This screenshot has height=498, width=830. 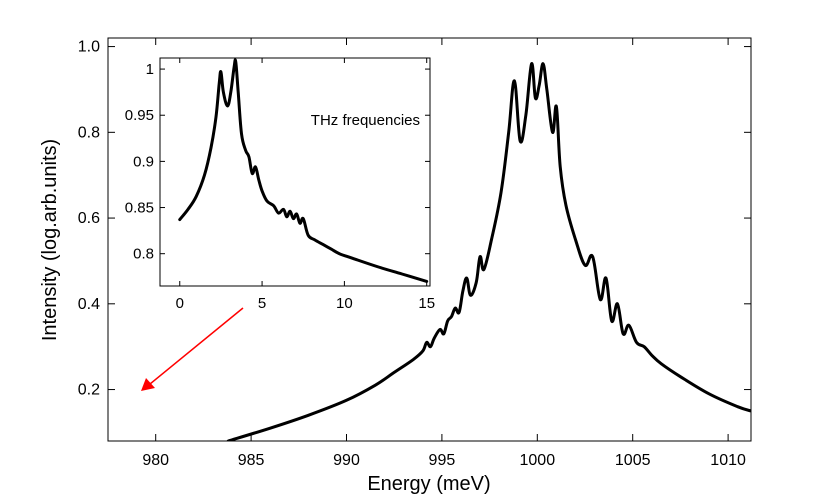 I want to click on main-xtick-label: 1000, so click(x=538, y=460).